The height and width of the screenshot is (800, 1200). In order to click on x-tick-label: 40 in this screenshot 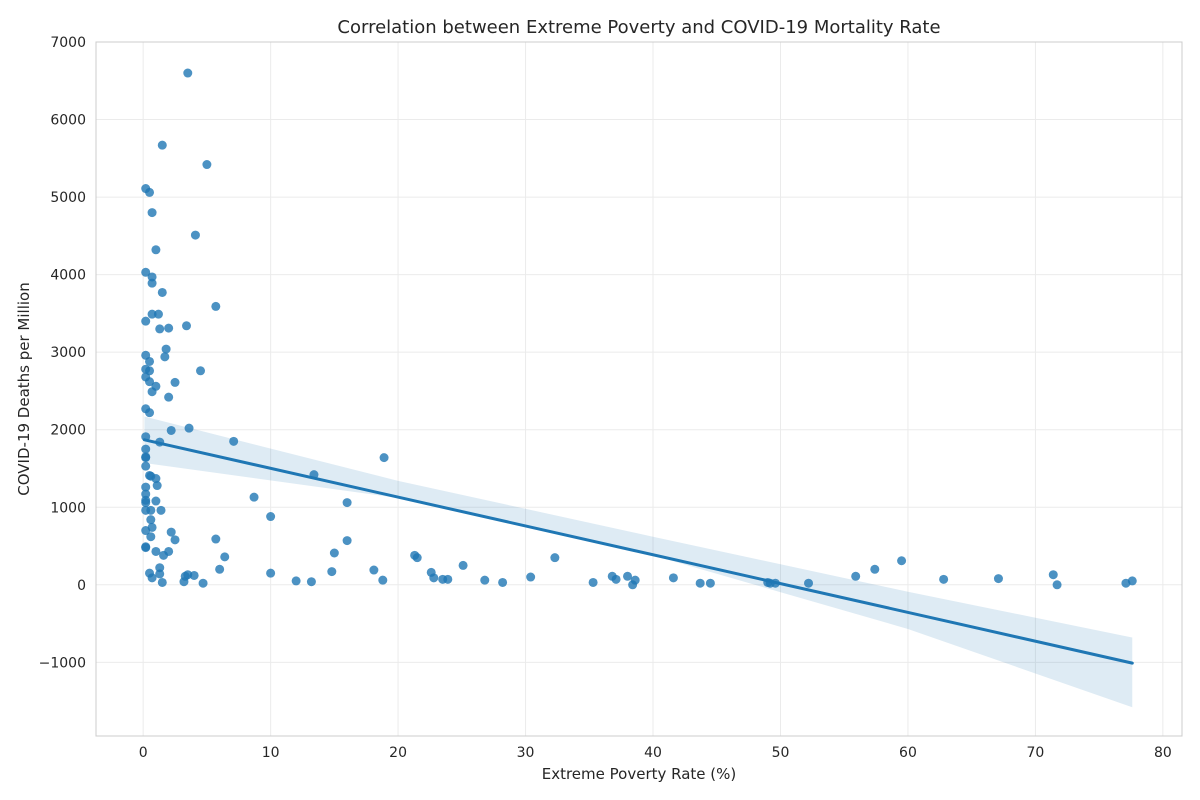, I will do `click(653, 753)`.